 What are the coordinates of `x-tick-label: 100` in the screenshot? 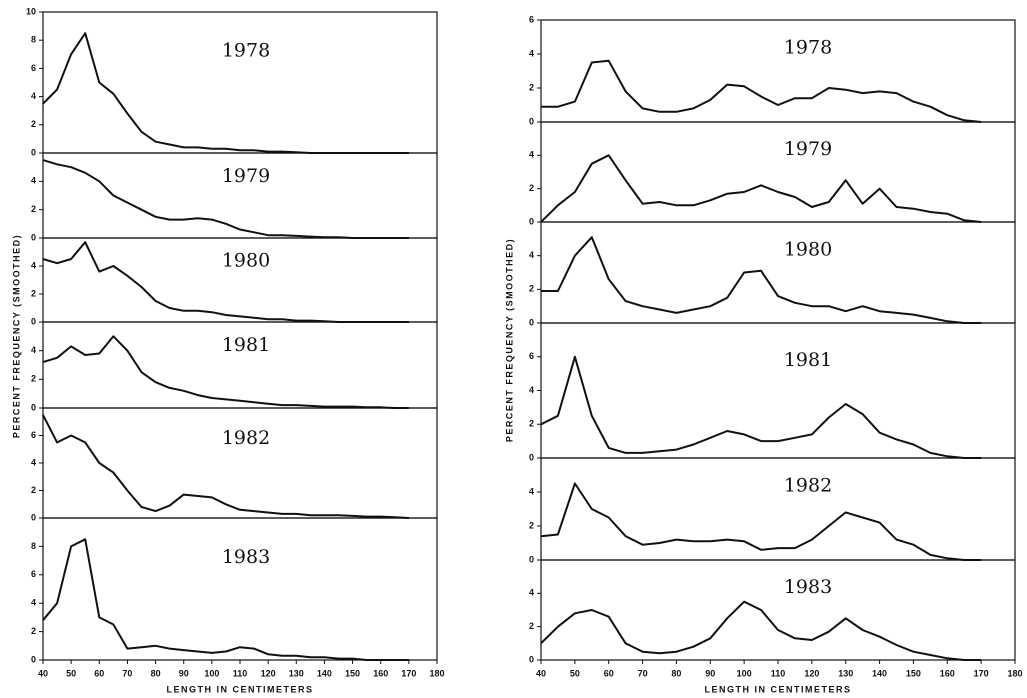 It's located at (211, 673).